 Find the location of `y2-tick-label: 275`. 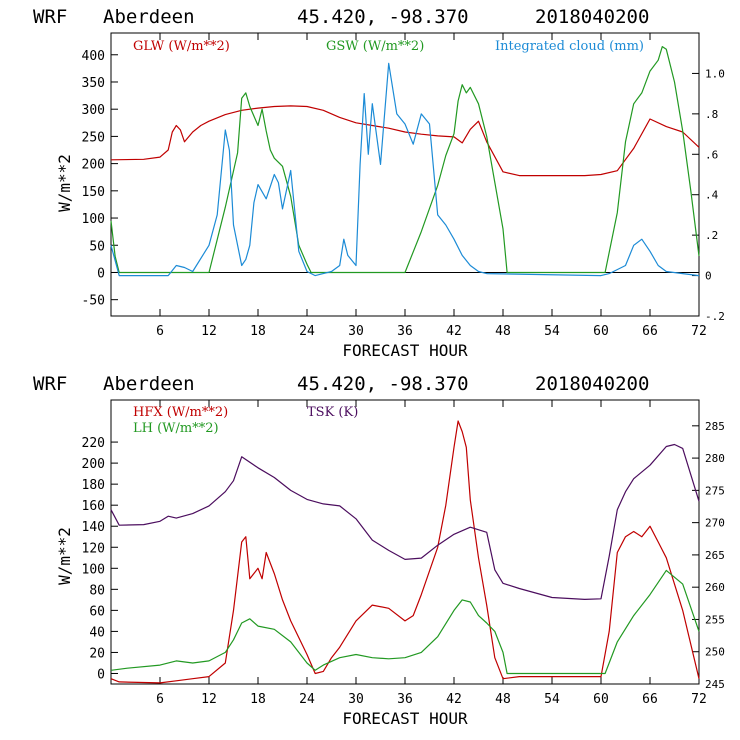

y2-tick-label: 275 is located at coordinates (715, 490).